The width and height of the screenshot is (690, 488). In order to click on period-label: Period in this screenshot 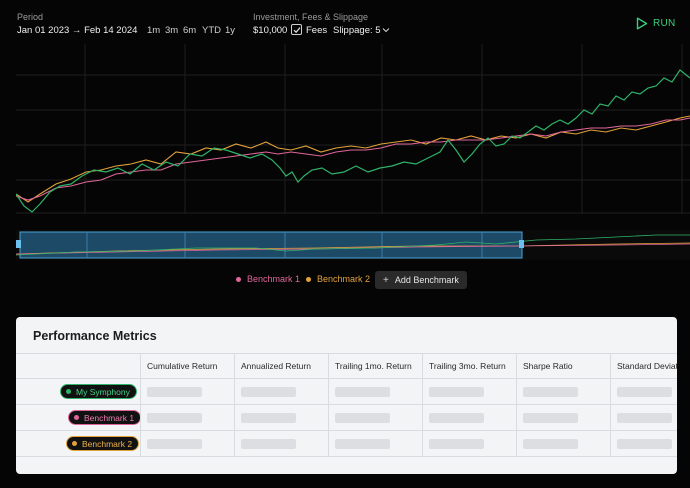, I will do `click(30, 17)`.